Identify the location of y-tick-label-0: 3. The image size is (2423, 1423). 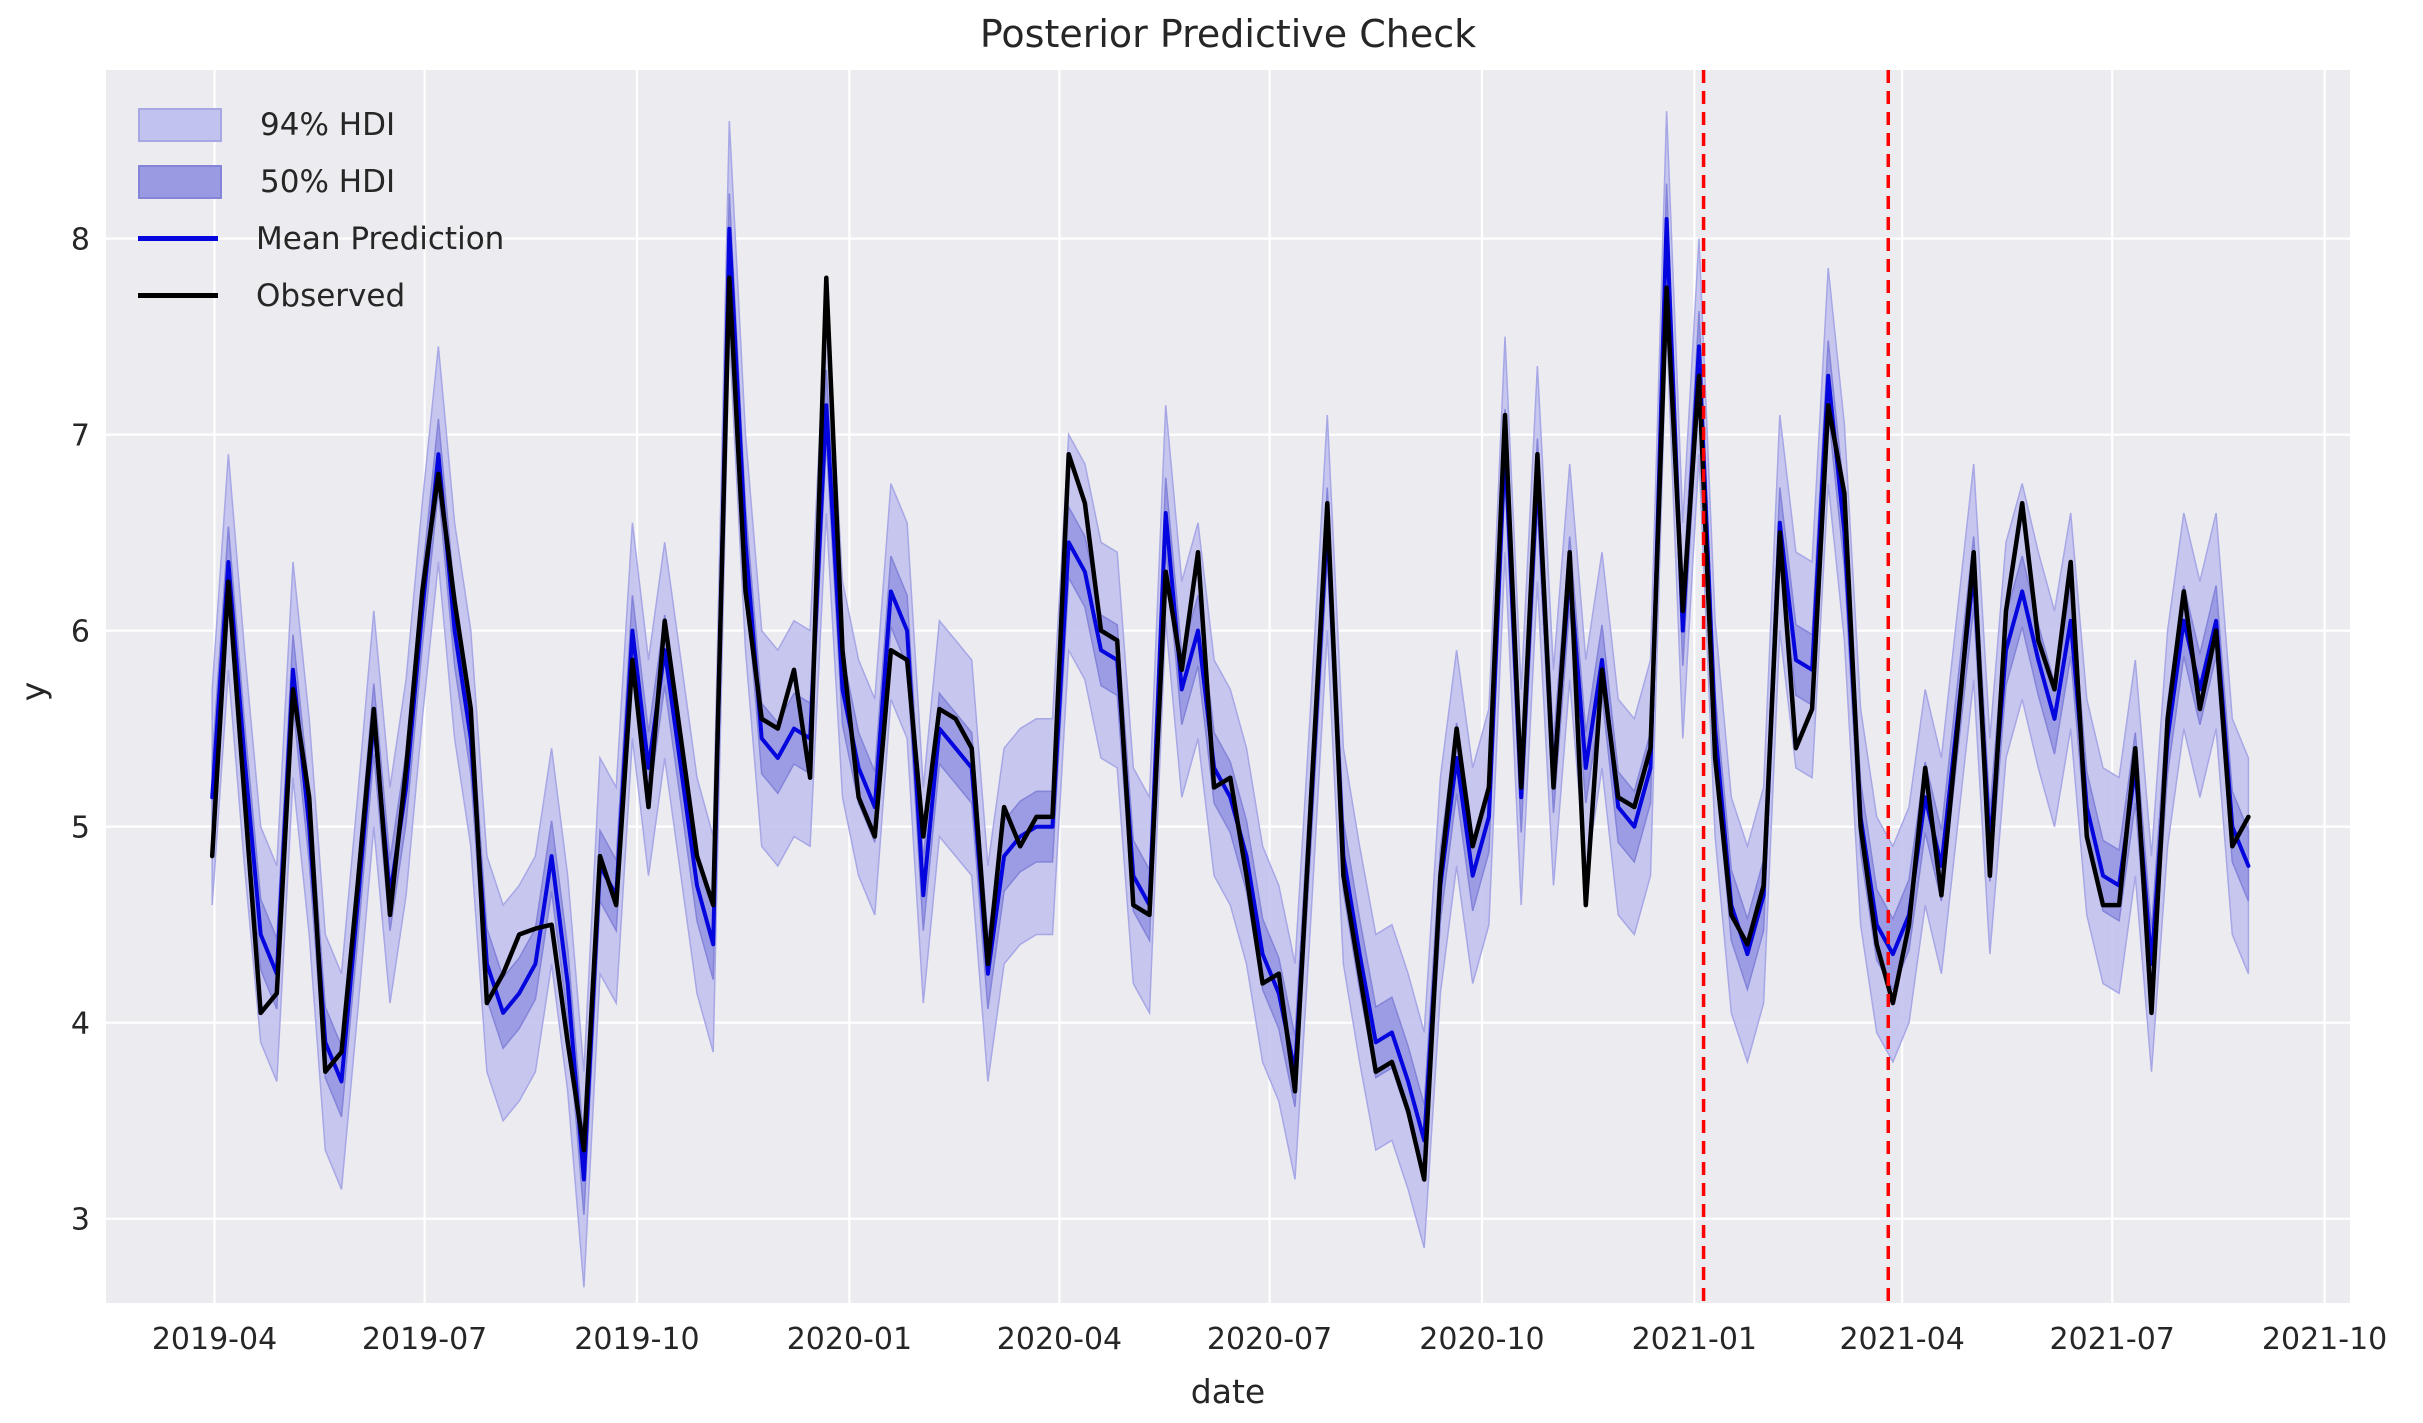
(80, 1220).